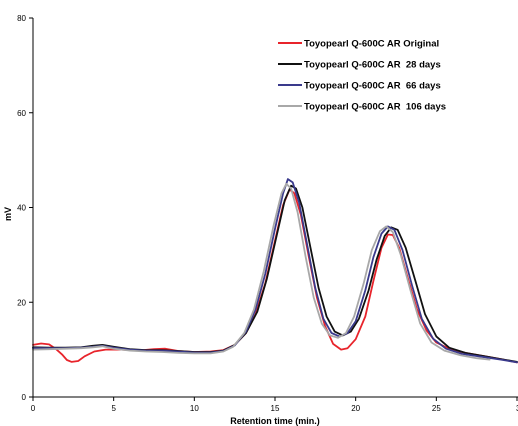 The image size is (518, 426). What do you see at coordinates (113, 408) in the screenshot?
I see `x-tick-label: 5` at bounding box center [113, 408].